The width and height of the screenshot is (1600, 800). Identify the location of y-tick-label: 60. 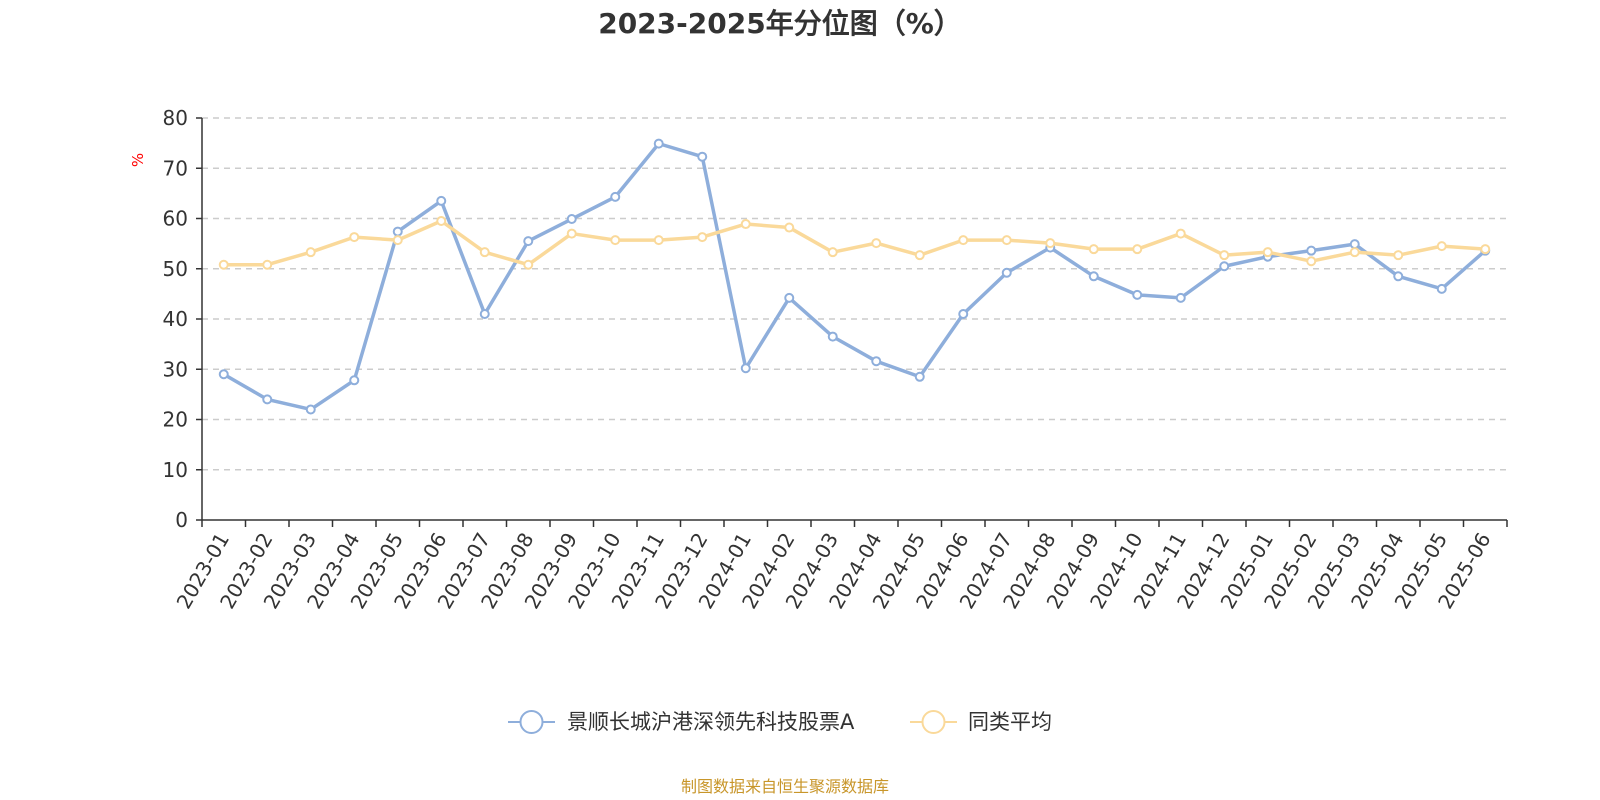
(175, 219).